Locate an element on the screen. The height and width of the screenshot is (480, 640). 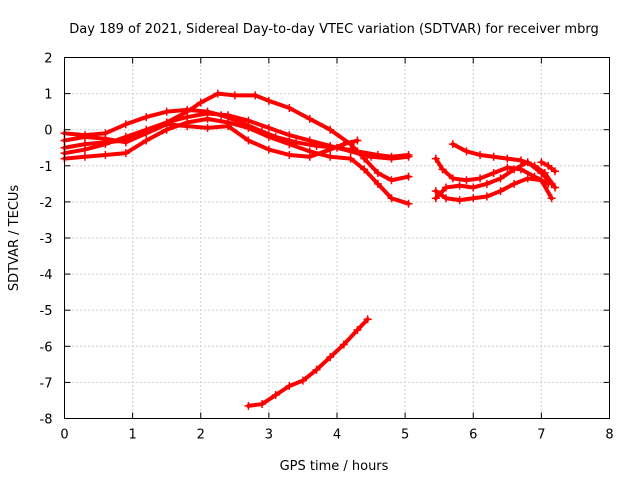
y-tick-label: -3 is located at coordinates (46, 239).